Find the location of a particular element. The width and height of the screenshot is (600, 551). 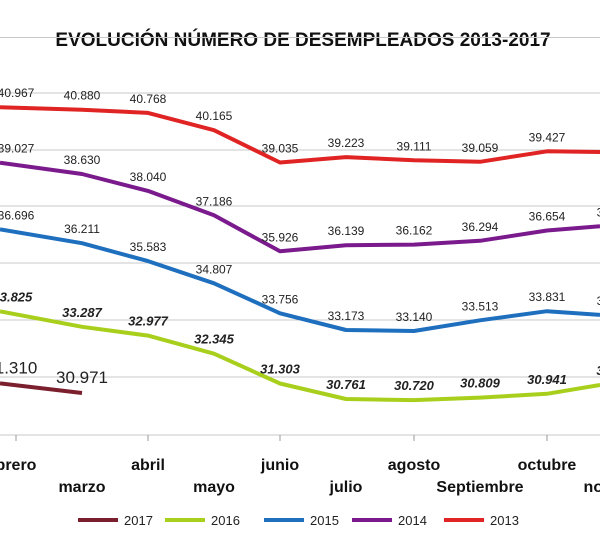

data-label-2015: 33.831 is located at coordinates (547, 297).